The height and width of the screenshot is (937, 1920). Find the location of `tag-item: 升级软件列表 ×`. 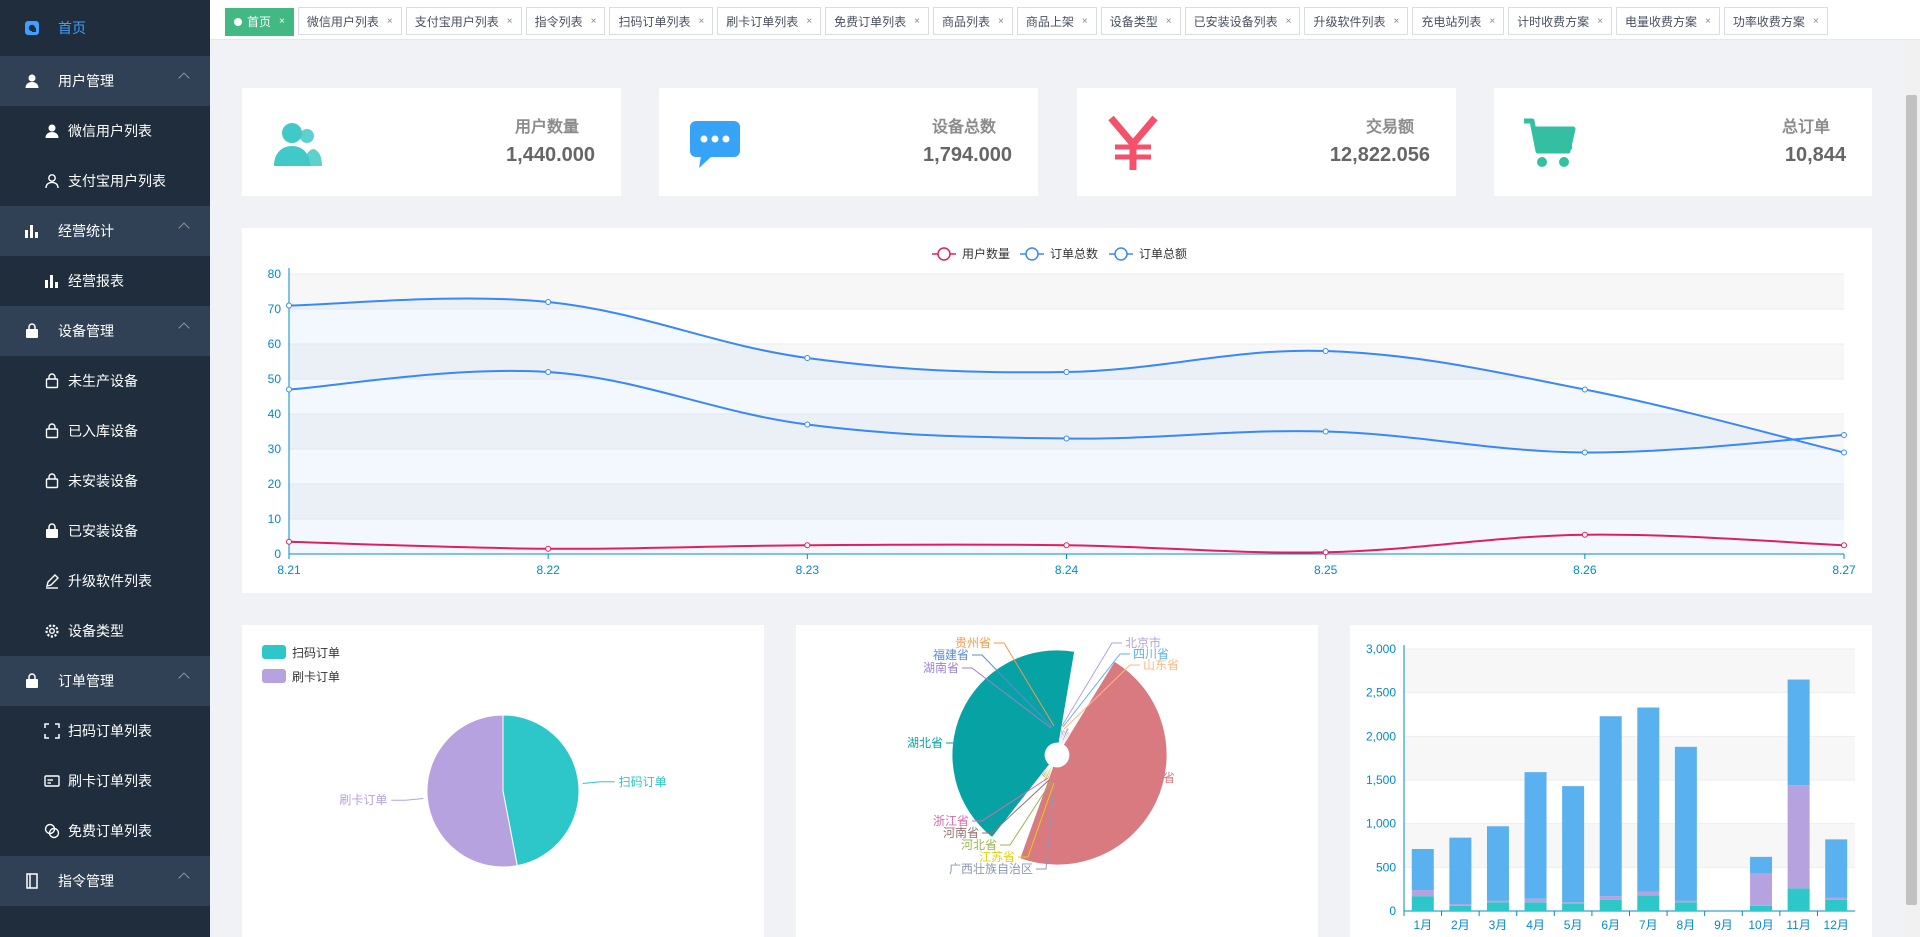

tag-item: 升级软件列表 × is located at coordinates (1356, 21).